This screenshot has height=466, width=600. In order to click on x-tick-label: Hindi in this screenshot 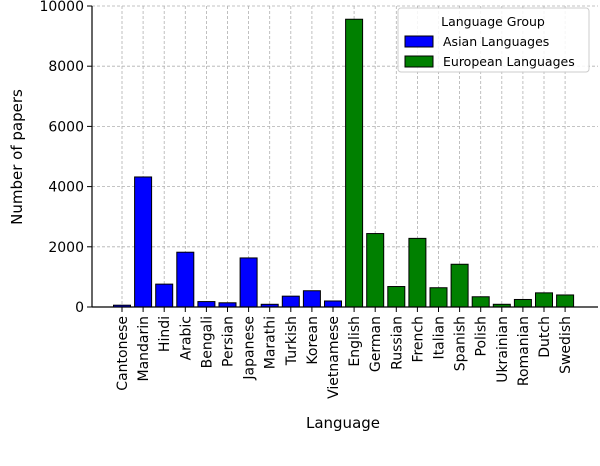, I will do `click(165, 334)`.